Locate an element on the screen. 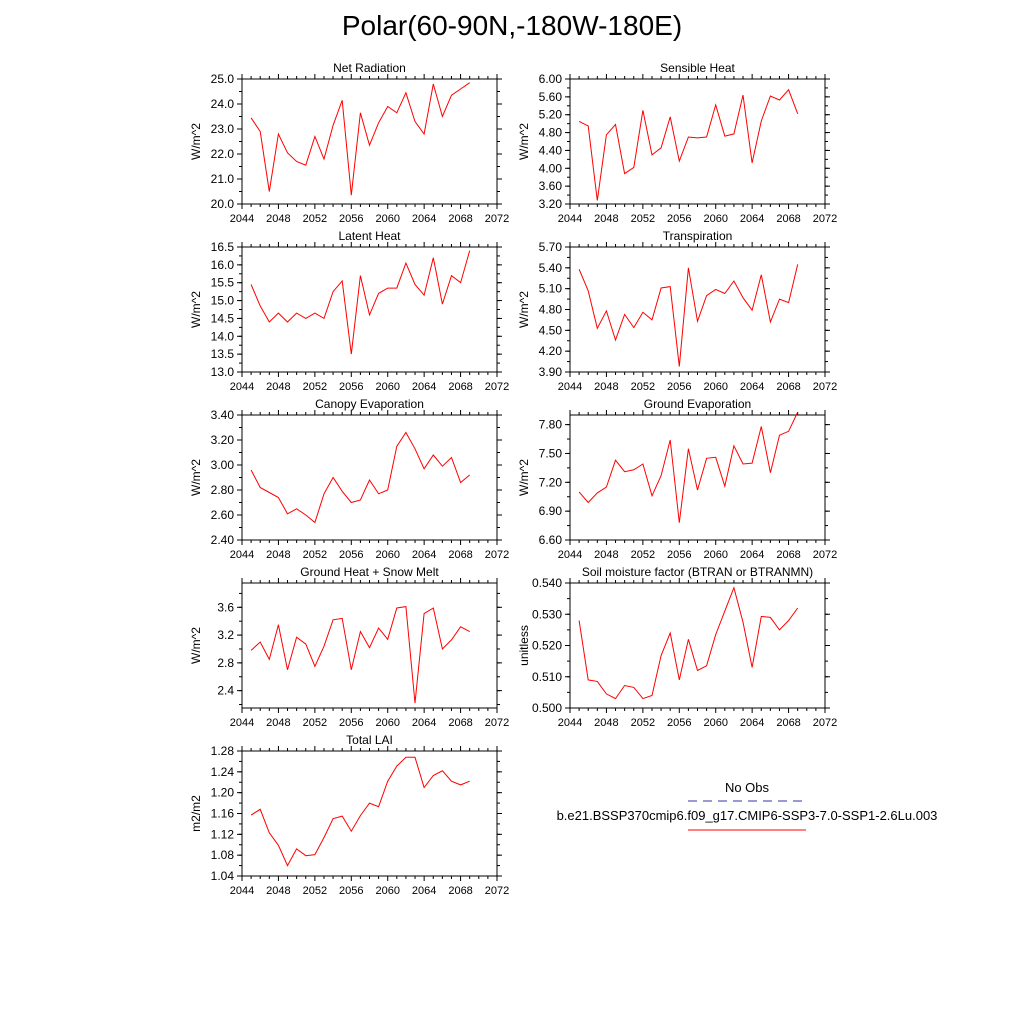 This screenshot has width=1024, height=1024. panel-title: Soil moisture factor (BTRAN or BTRANMN) is located at coordinates (697, 572).